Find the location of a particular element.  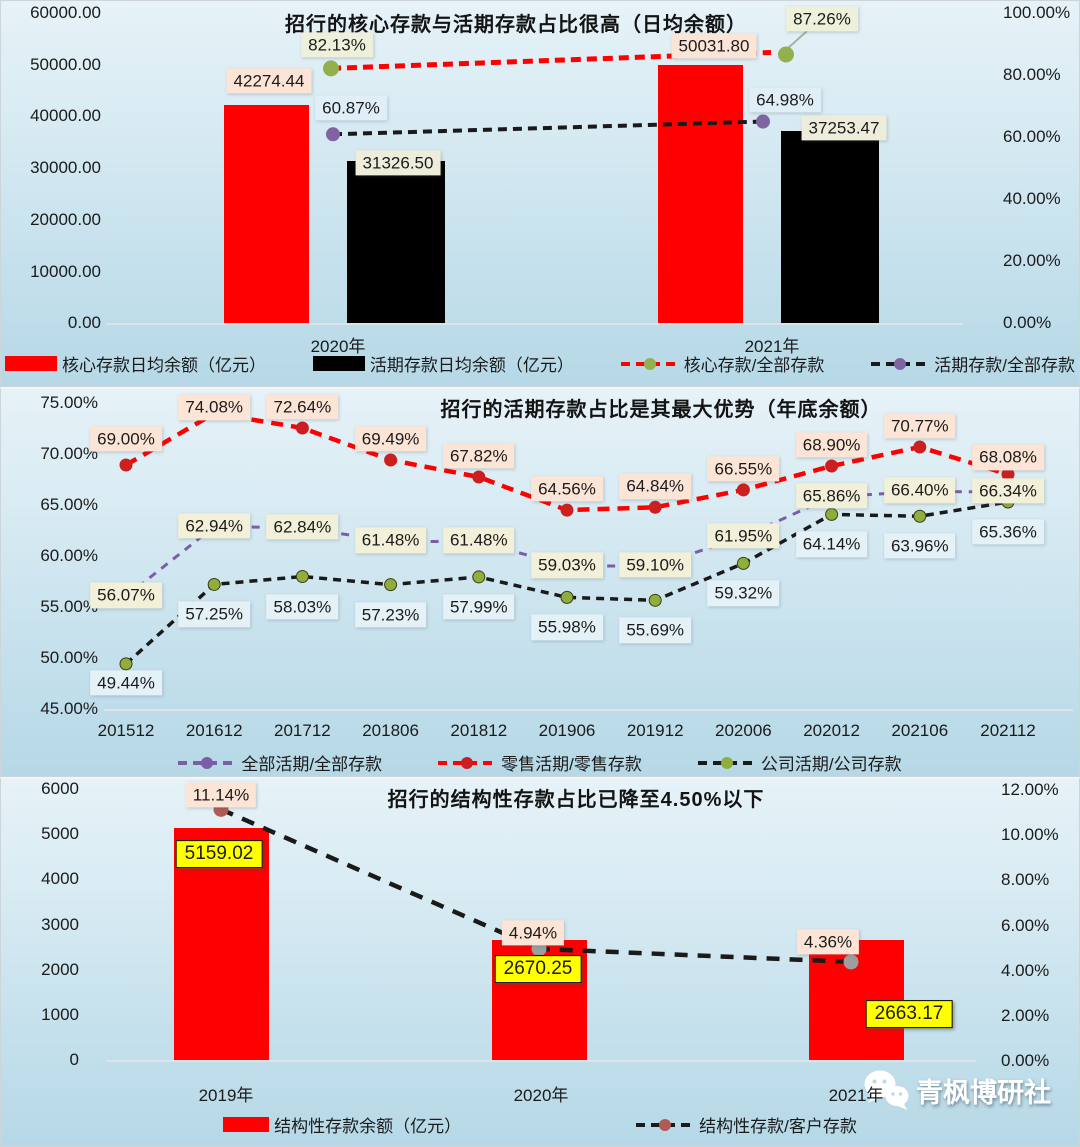

x-axis-label: 2019年 is located at coordinates (226, 1095).